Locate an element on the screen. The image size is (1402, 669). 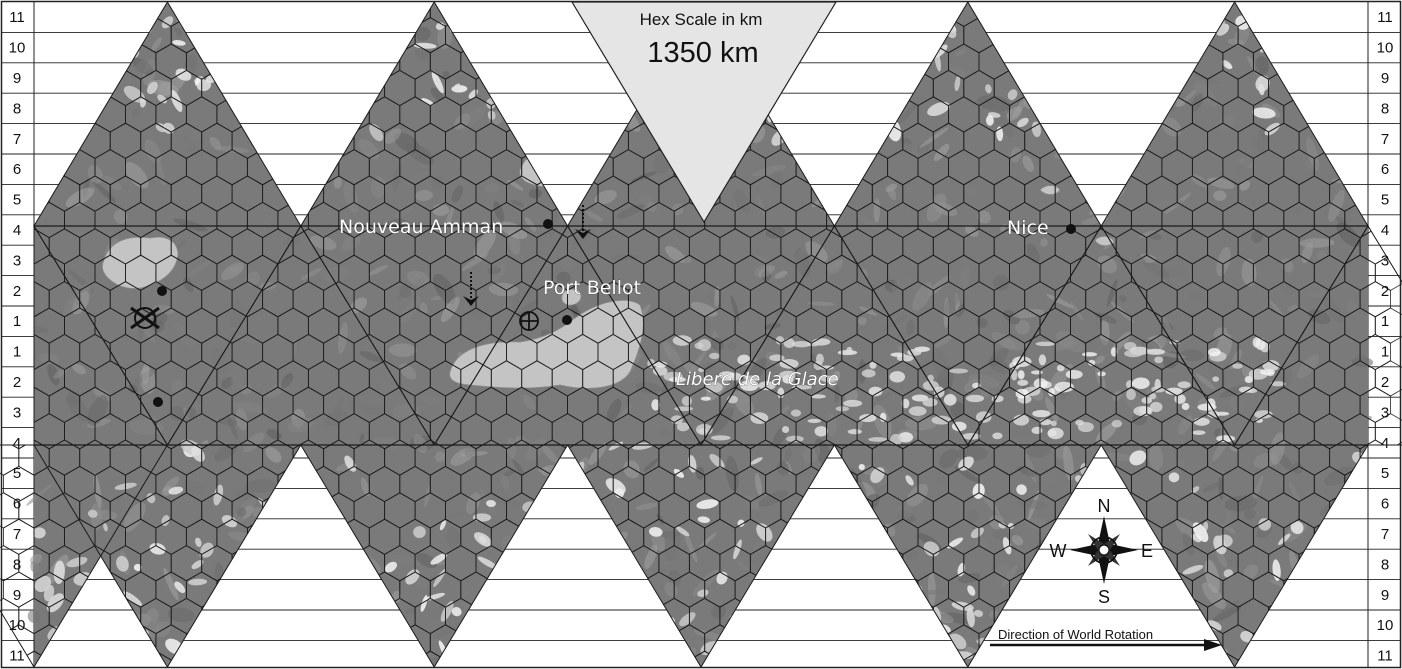
compass-rose-icon is located at coordinates (1104, 550).